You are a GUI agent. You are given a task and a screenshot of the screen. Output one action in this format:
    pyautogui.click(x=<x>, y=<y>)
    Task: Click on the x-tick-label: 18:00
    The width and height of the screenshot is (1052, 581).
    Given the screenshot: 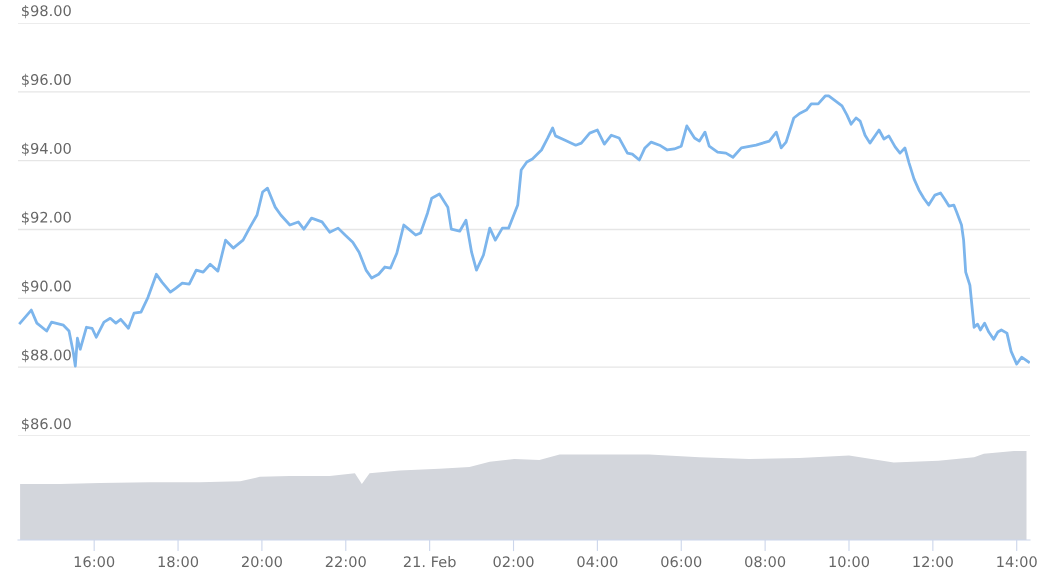 What is the action you would take?
    pyautogui.click(x=178, y=562)
    